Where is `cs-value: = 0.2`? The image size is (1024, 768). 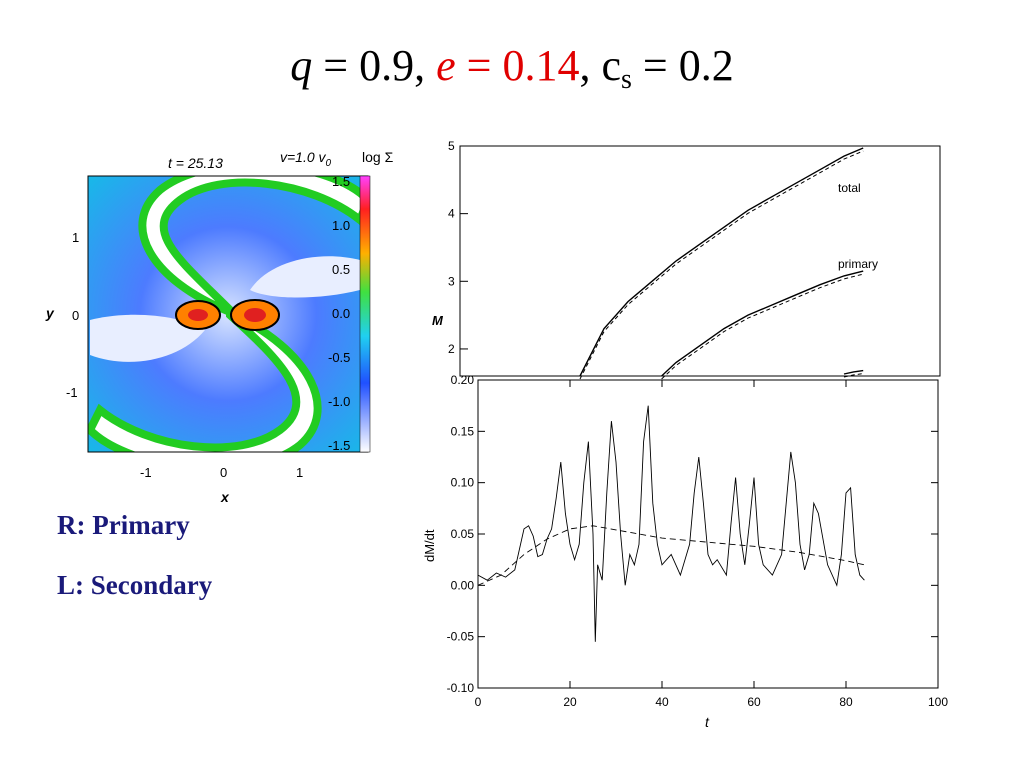 cs-value: = 0.2 is located at coordinates (682, 65).